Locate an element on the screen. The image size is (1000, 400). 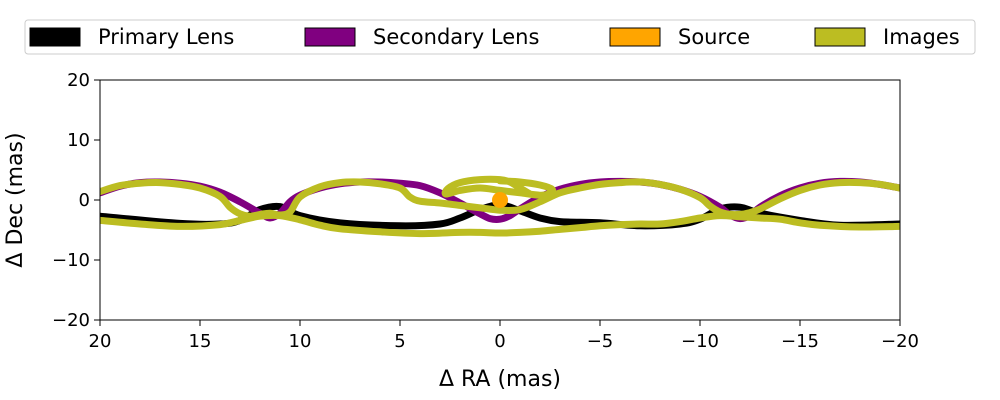
y-tick-label: 10 is located at coordinates (78, 140).